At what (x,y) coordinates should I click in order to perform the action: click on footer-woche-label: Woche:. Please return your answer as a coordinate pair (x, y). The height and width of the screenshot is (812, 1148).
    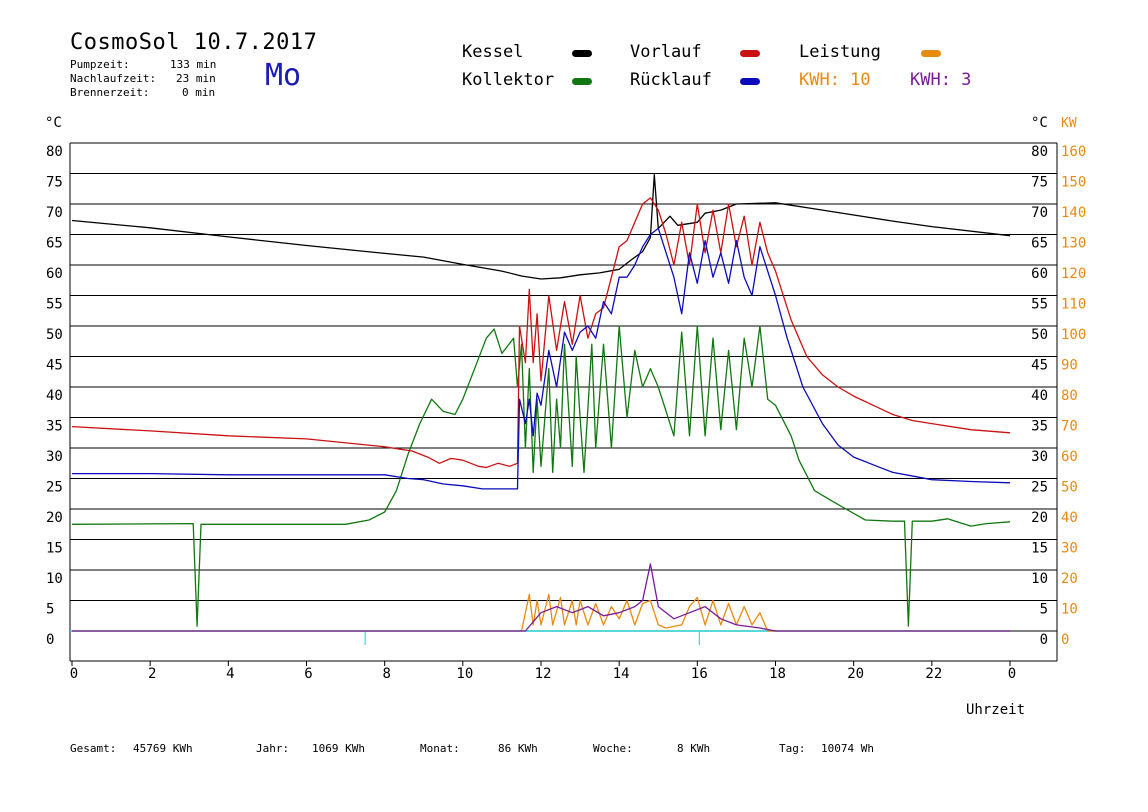
    Looking at the image, I should click on (613, 748).